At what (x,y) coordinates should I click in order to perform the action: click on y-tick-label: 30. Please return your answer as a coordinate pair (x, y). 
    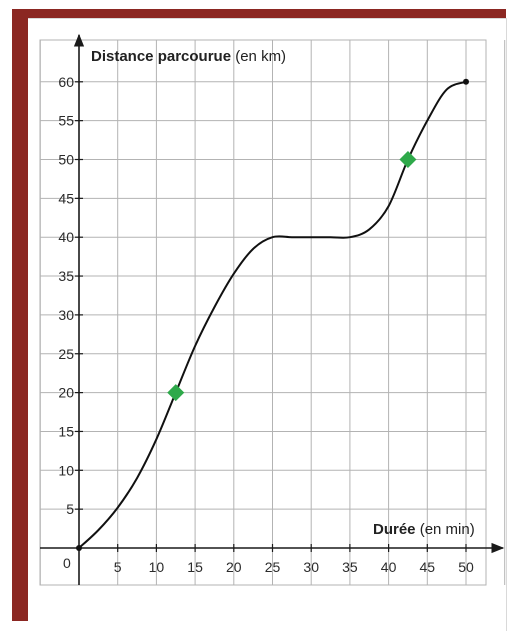
    Looking at the image, I should click on (66, 315).